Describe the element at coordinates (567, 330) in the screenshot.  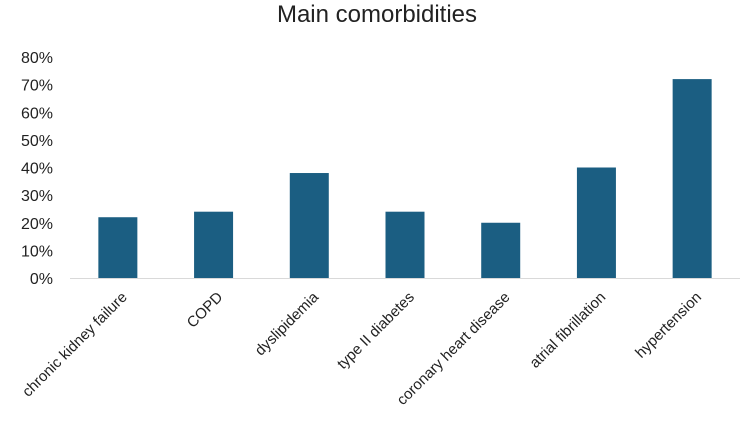
I see `x-category-label: atrial fibrillation` at that location.